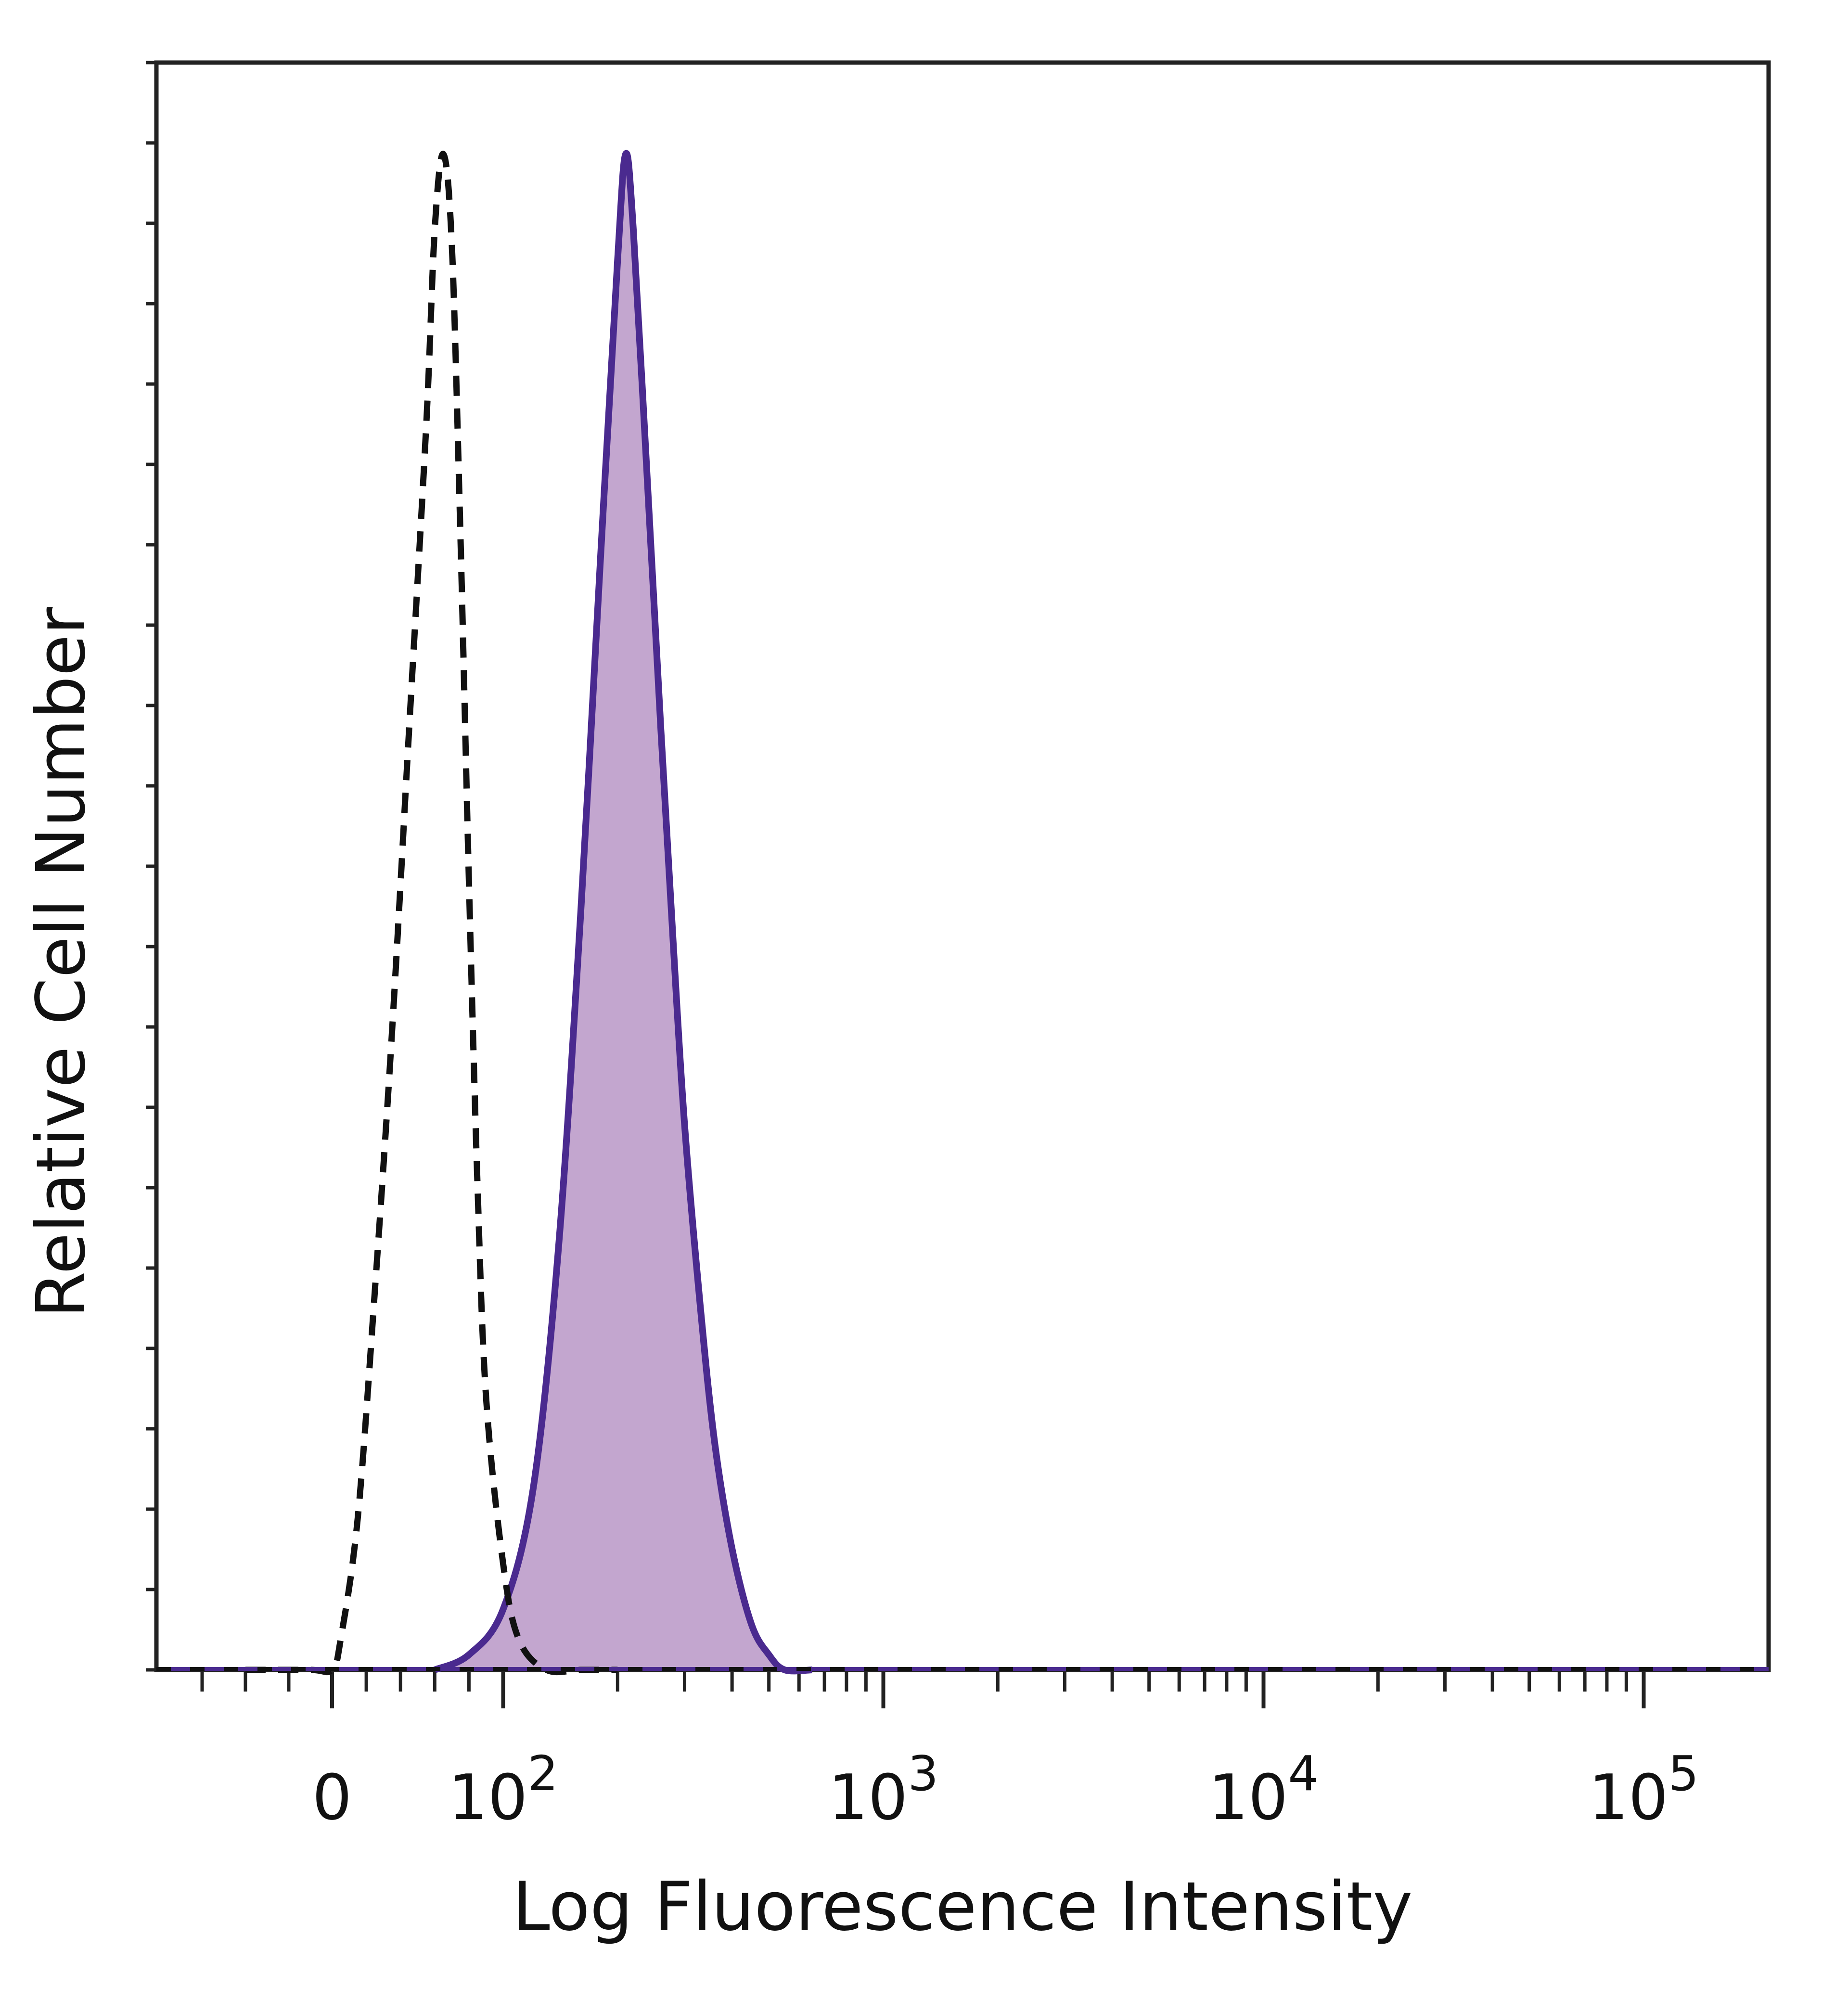  What do you see at coordinates (923, 1773) in the screenshot?
I see `x-tick-label-exponent: 3` at bounding box center [923, 1773].